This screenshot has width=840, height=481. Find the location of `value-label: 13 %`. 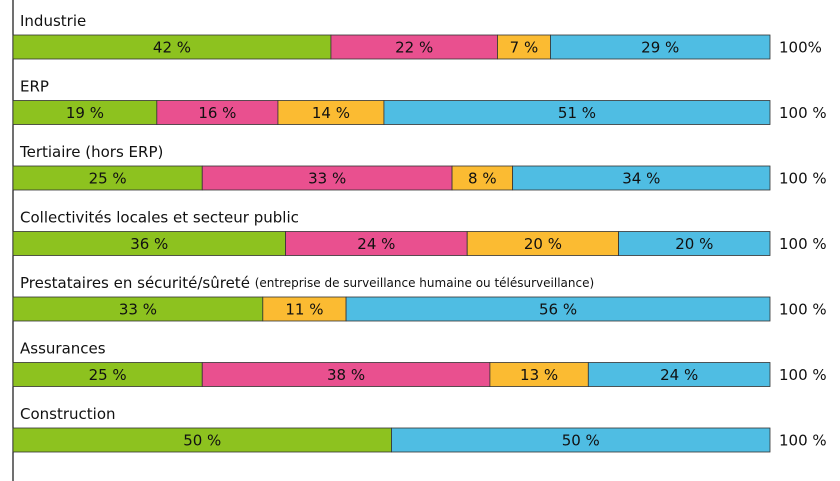

value-label: 13 % is located at coordinates (539, 375).